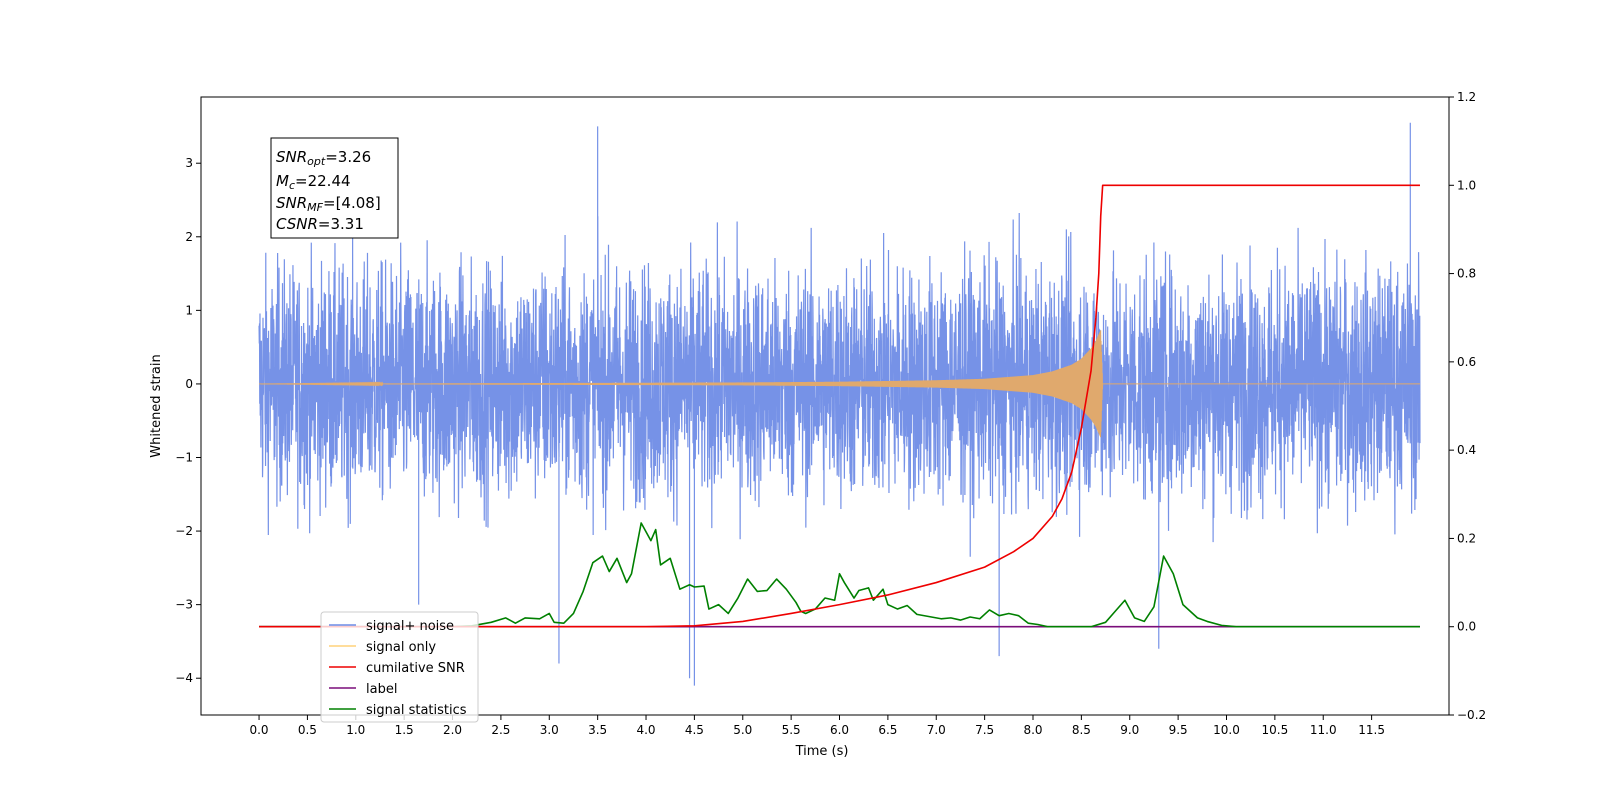 The image size is (1600, 800). What do you see at coordinates (416, 710) in the screenshot?
I see `legend-label-signal-statistics: signal statistics` at bounding box center [416, 710].